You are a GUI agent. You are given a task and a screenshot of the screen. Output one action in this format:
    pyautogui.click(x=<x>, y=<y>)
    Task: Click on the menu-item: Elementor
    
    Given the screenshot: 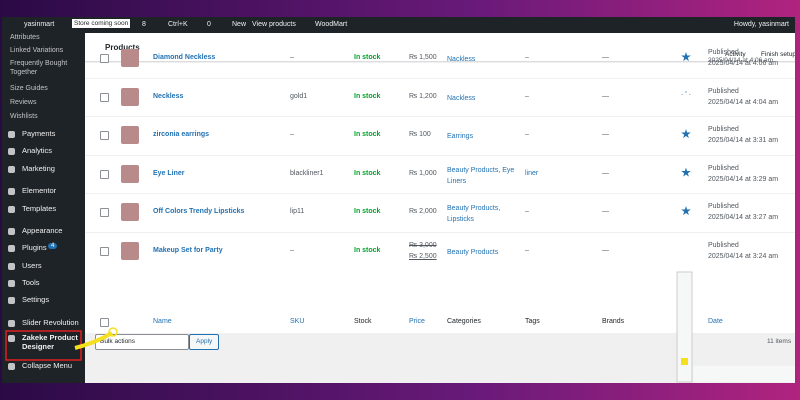 What is the action you would take?
    pyautogui.click(x=39, y=190)
    